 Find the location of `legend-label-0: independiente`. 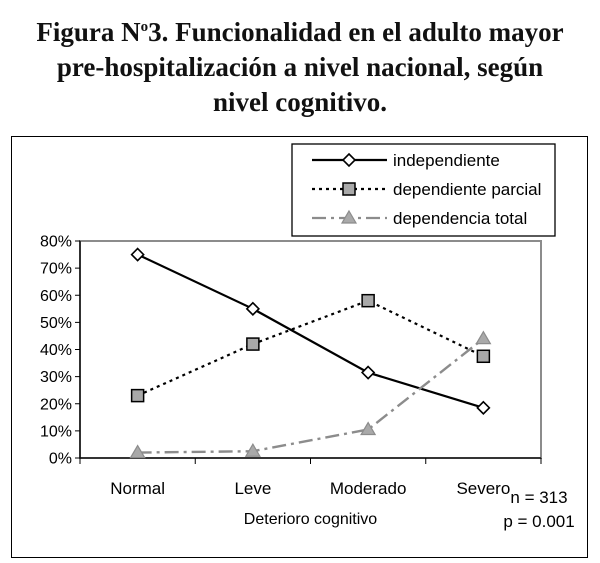

legend-label-0: independiente is located at coordinates (446, 160).